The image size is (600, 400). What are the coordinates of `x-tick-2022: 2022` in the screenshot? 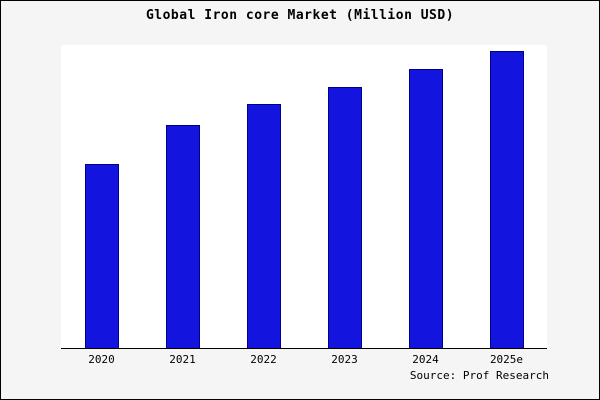 It's located at (263, 359).